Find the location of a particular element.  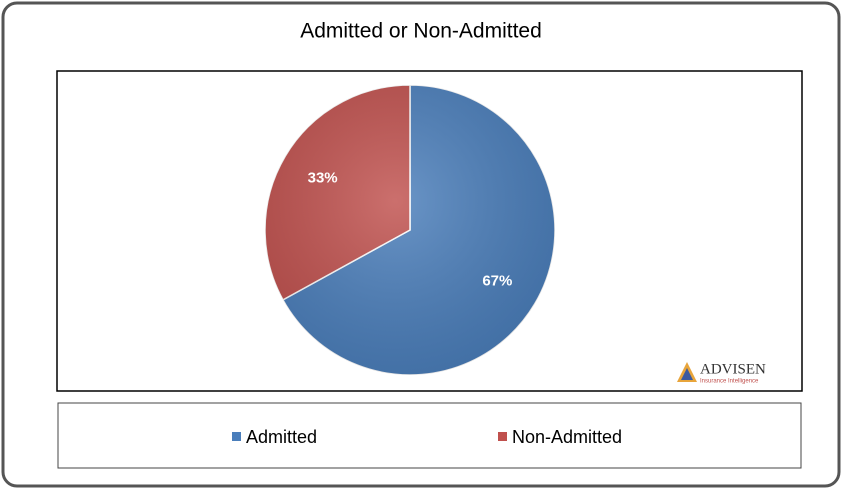

logo: ADVISEN Insurance Intelligence is located at coordinates (721, 373).